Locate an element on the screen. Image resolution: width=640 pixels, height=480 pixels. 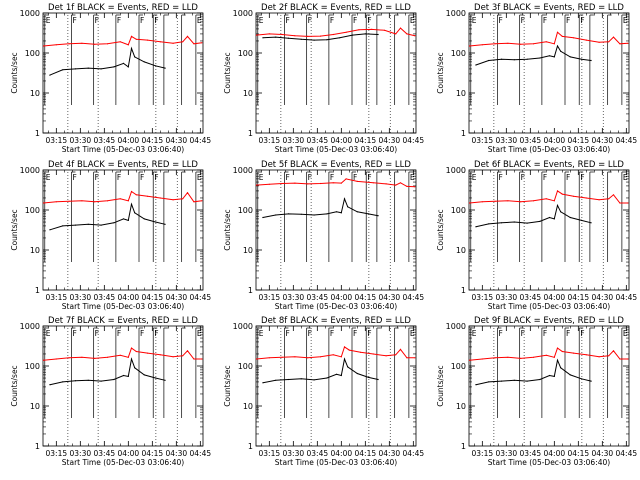
chart-title: Det 5f BLACK = Events, RED = LLD is located at coordinates (336, 165).